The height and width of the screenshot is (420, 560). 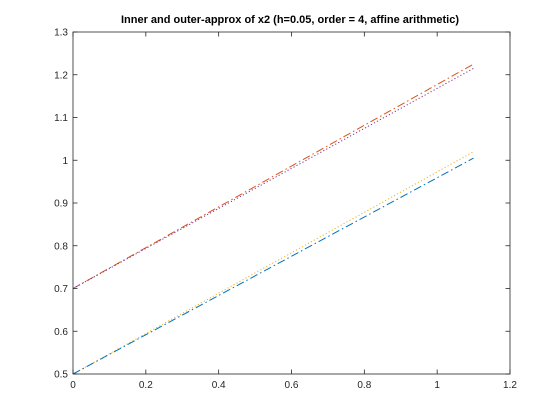 What do you see at coordinates (61, 75) in the screenshot?
I see `y-tick-label: 1.2` at bounding box center [61, 75].